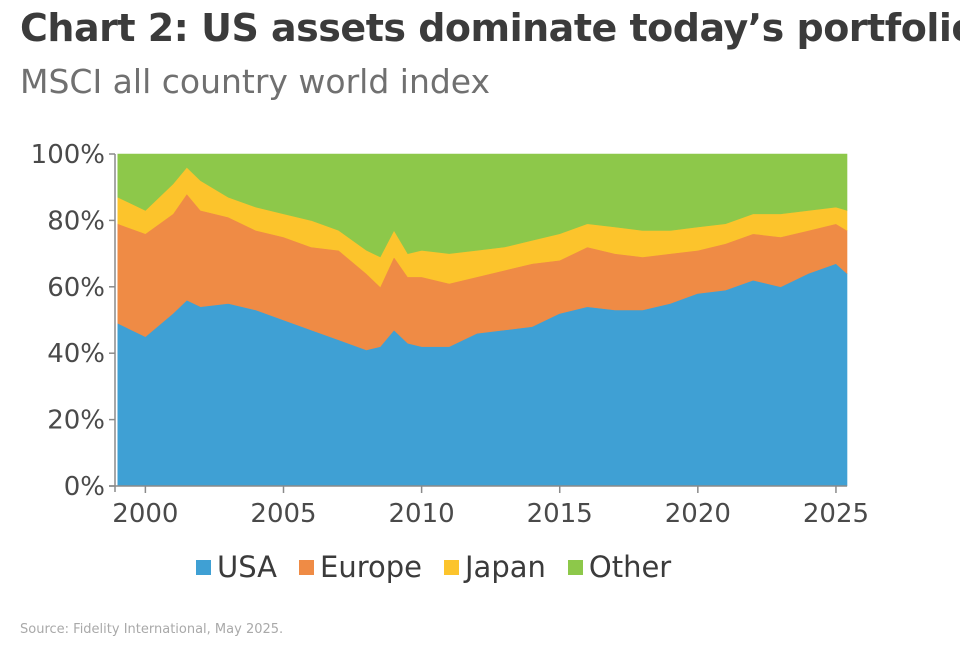  What do you see at coordinates (560, 514) in the screenshot?
I see `x-tick-label: 2015` at bounding box center [560, 514].